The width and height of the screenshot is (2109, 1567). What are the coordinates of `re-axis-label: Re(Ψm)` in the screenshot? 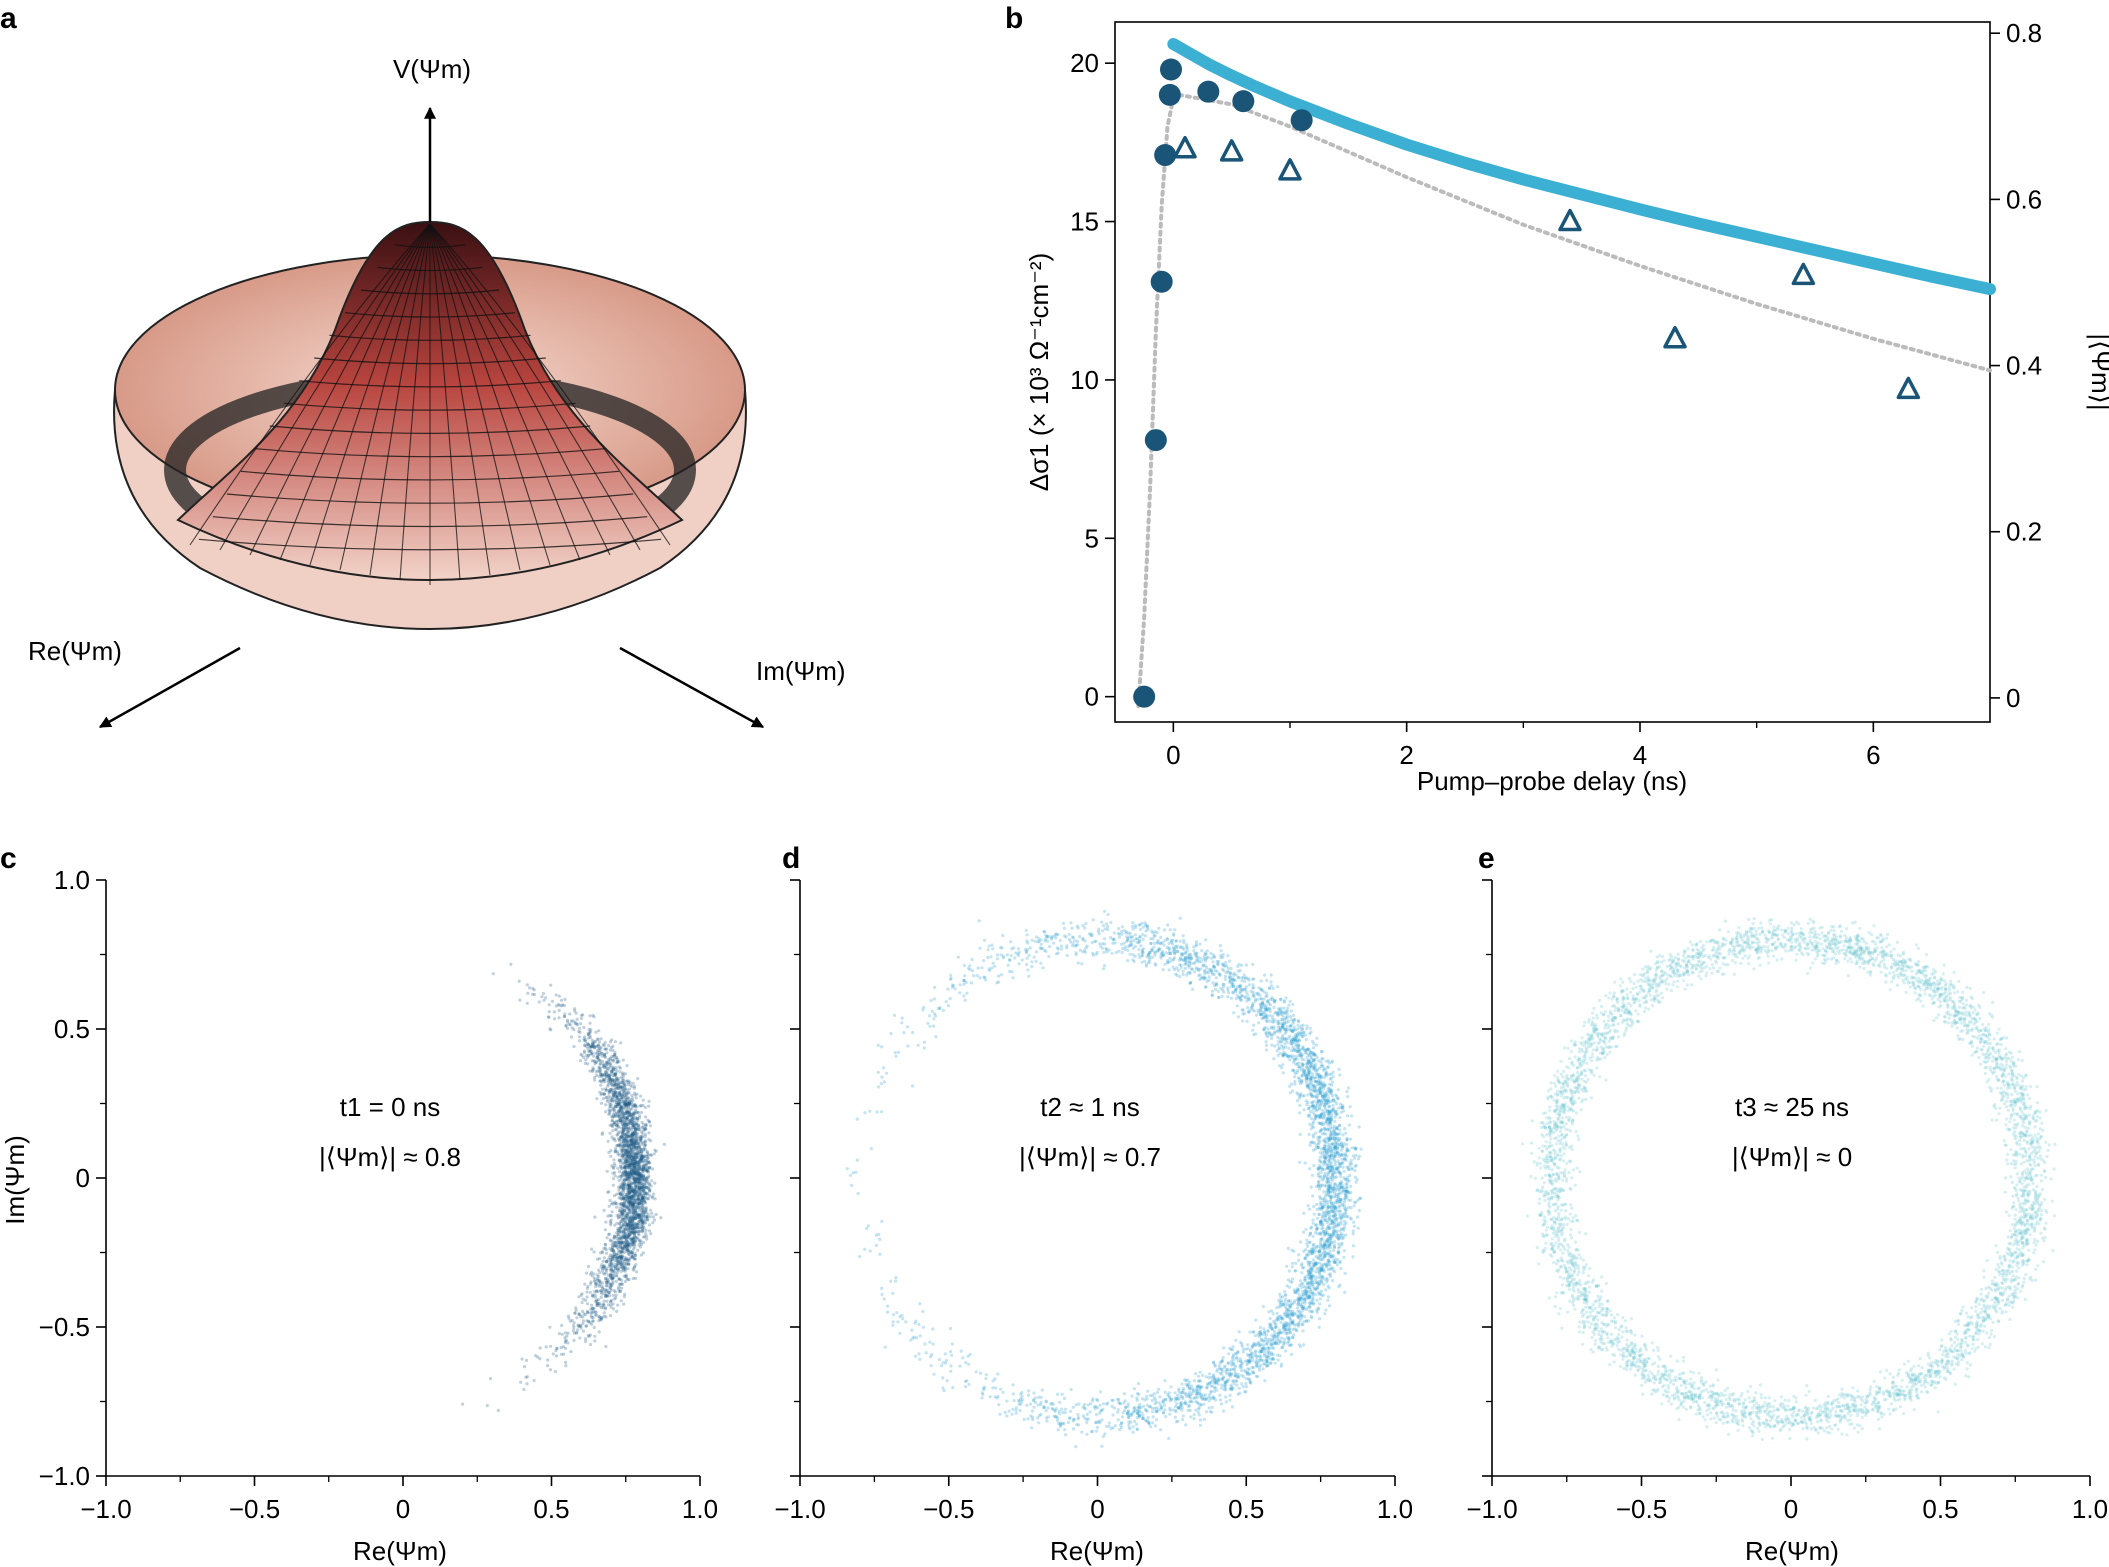 It's located at (75, 651).